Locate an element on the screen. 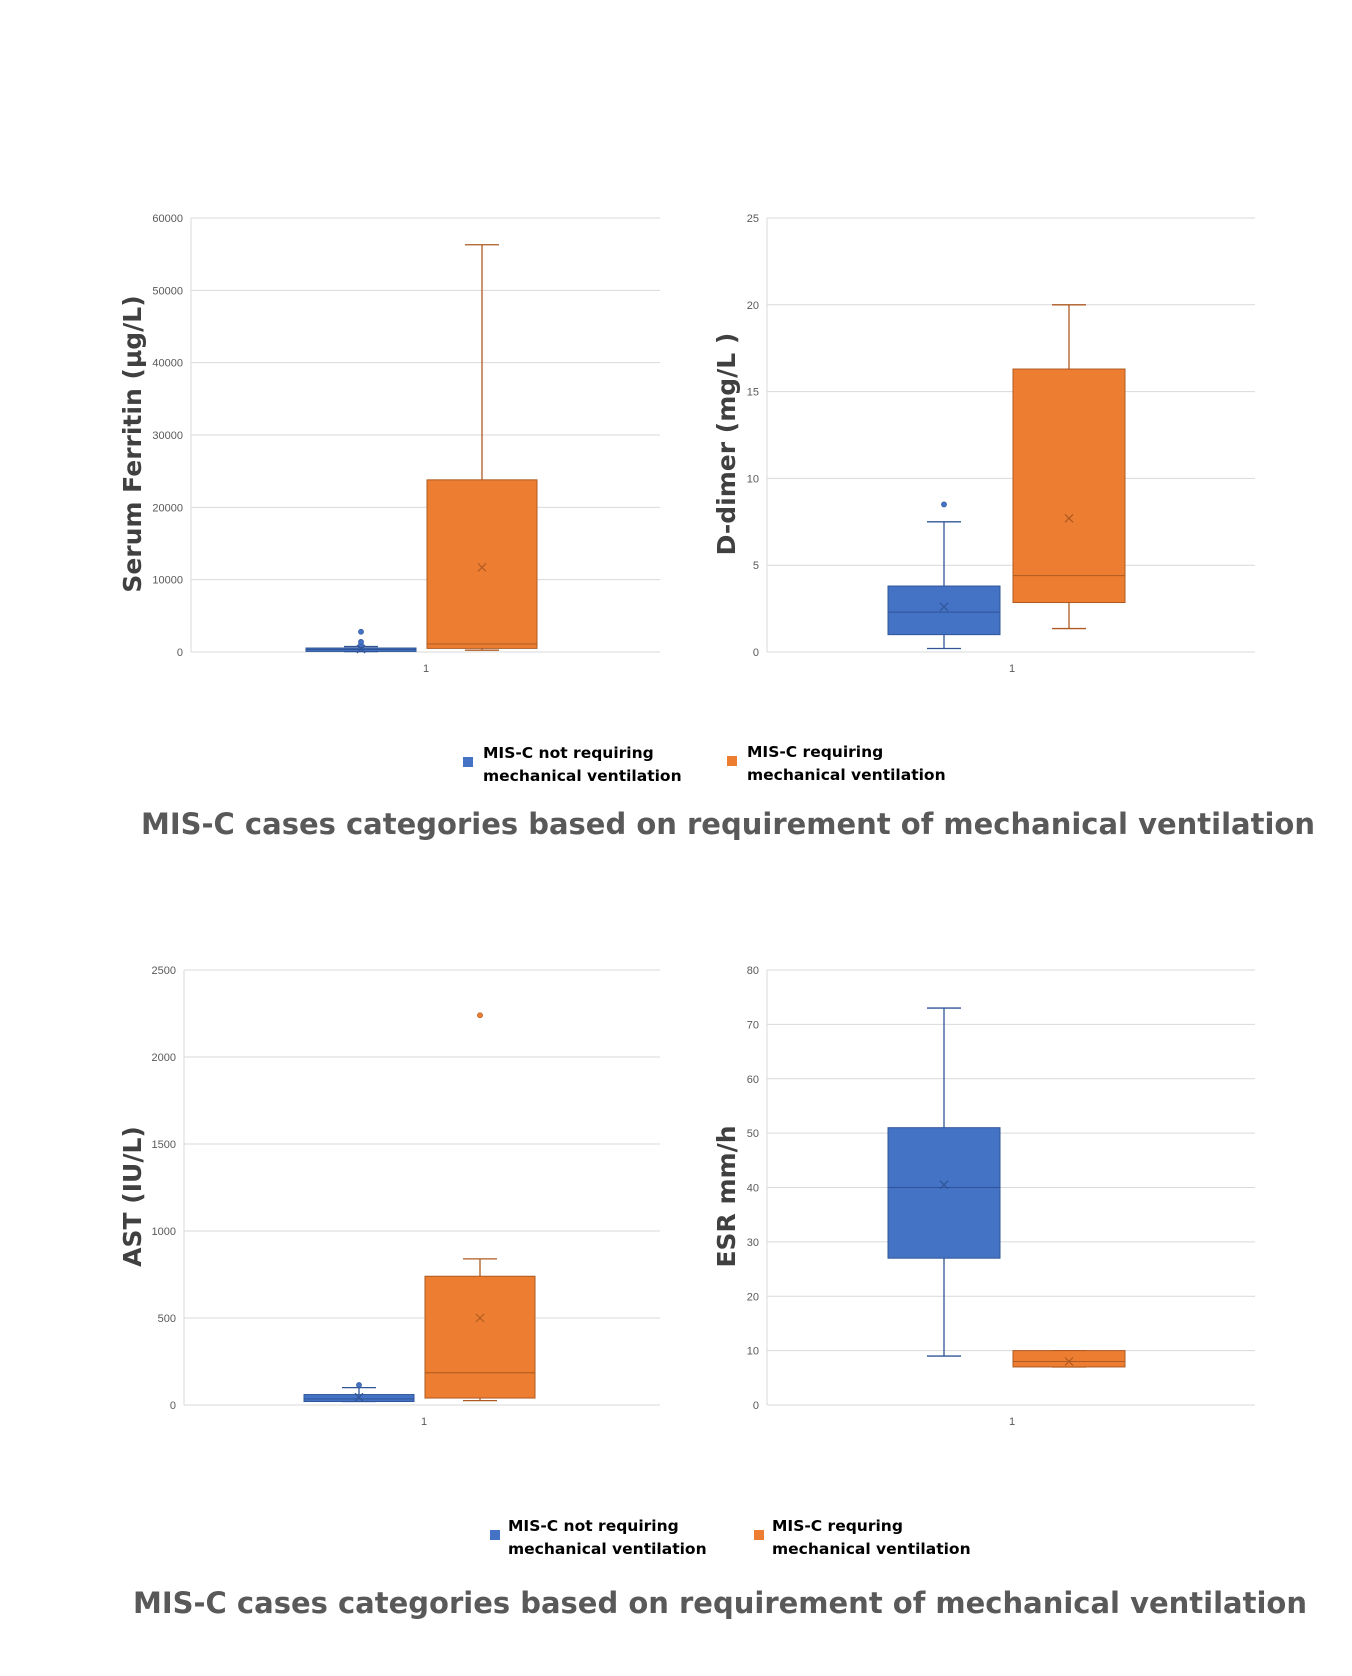  y-tick-label: 40000 is located at coordinates (167, 364).